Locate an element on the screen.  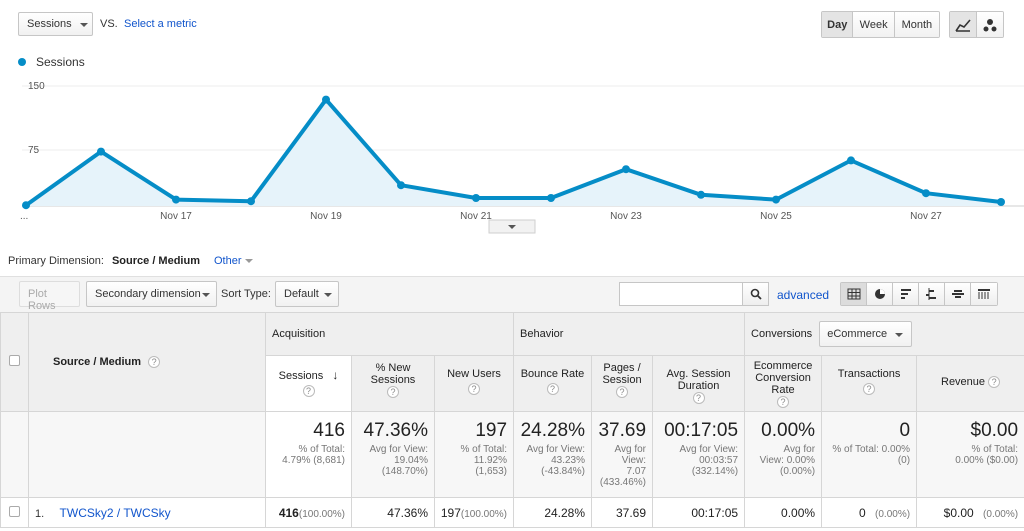
row-checkbox is located at coordinates (14, 511).